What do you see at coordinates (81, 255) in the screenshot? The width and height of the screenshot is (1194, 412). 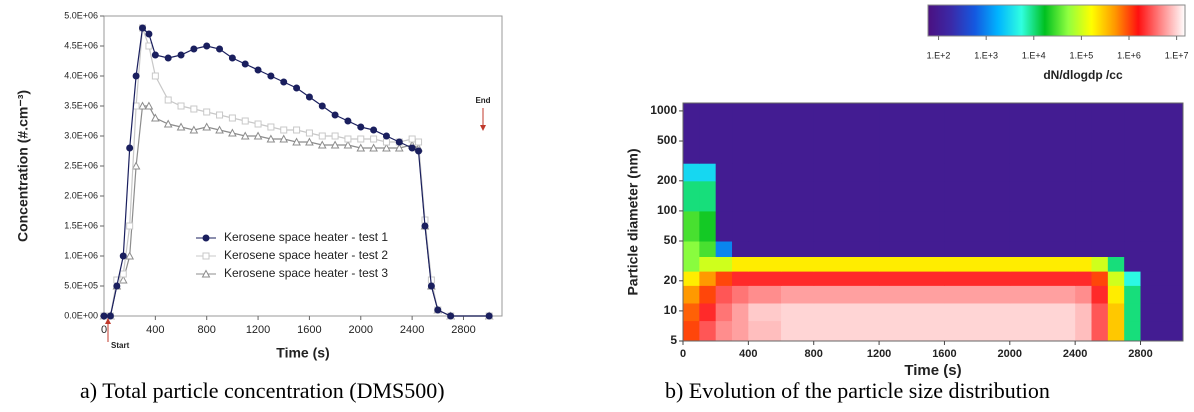 I see `y-tick-label: 1.0E+06` at bounding box center [81, 255].